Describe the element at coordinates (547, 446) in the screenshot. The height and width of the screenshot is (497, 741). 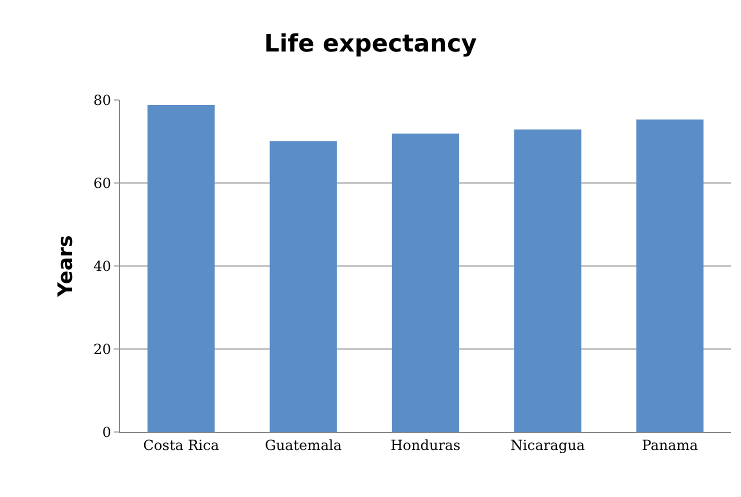
I see `x-tick-label: Nicaragua` at that location.